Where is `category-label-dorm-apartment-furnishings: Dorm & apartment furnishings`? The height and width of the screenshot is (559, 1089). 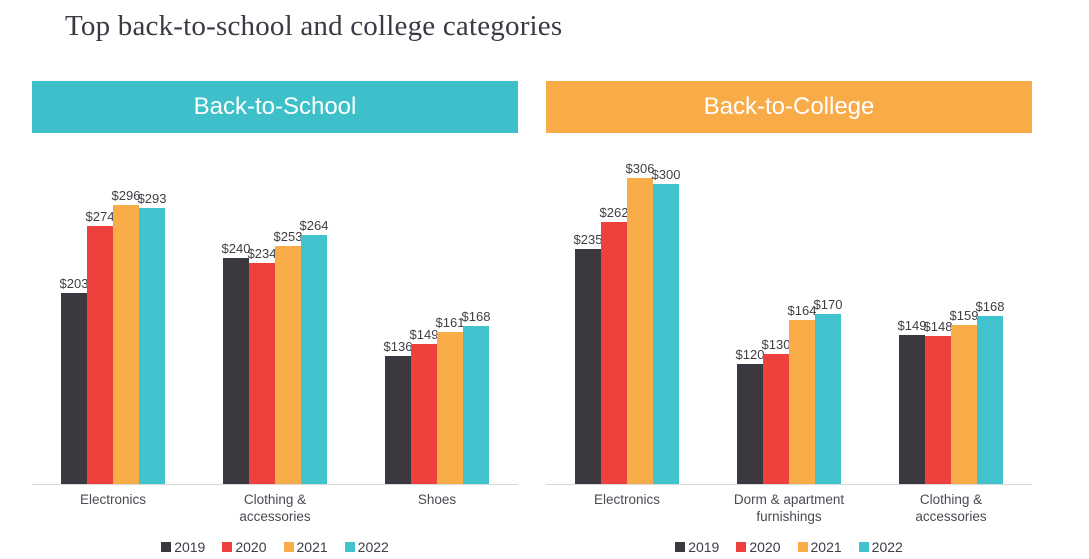 category-label-dorm-apartment-furnishings: Dorm & apartment furnishings is located at coordinates (789, 508).